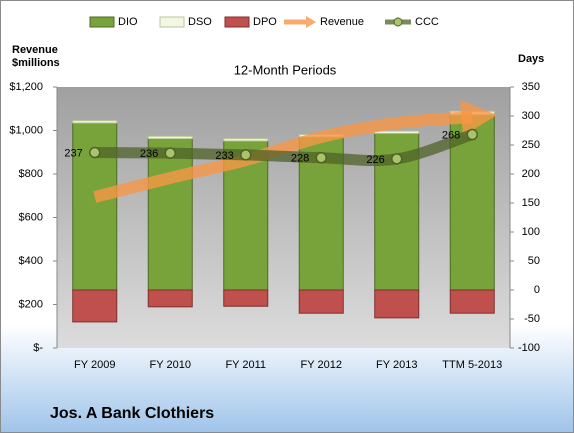 The image size is (574, 433). Describe the element at coordinates (38, 348) in the screenshot. I see `y-tick-label: $-` at that location.